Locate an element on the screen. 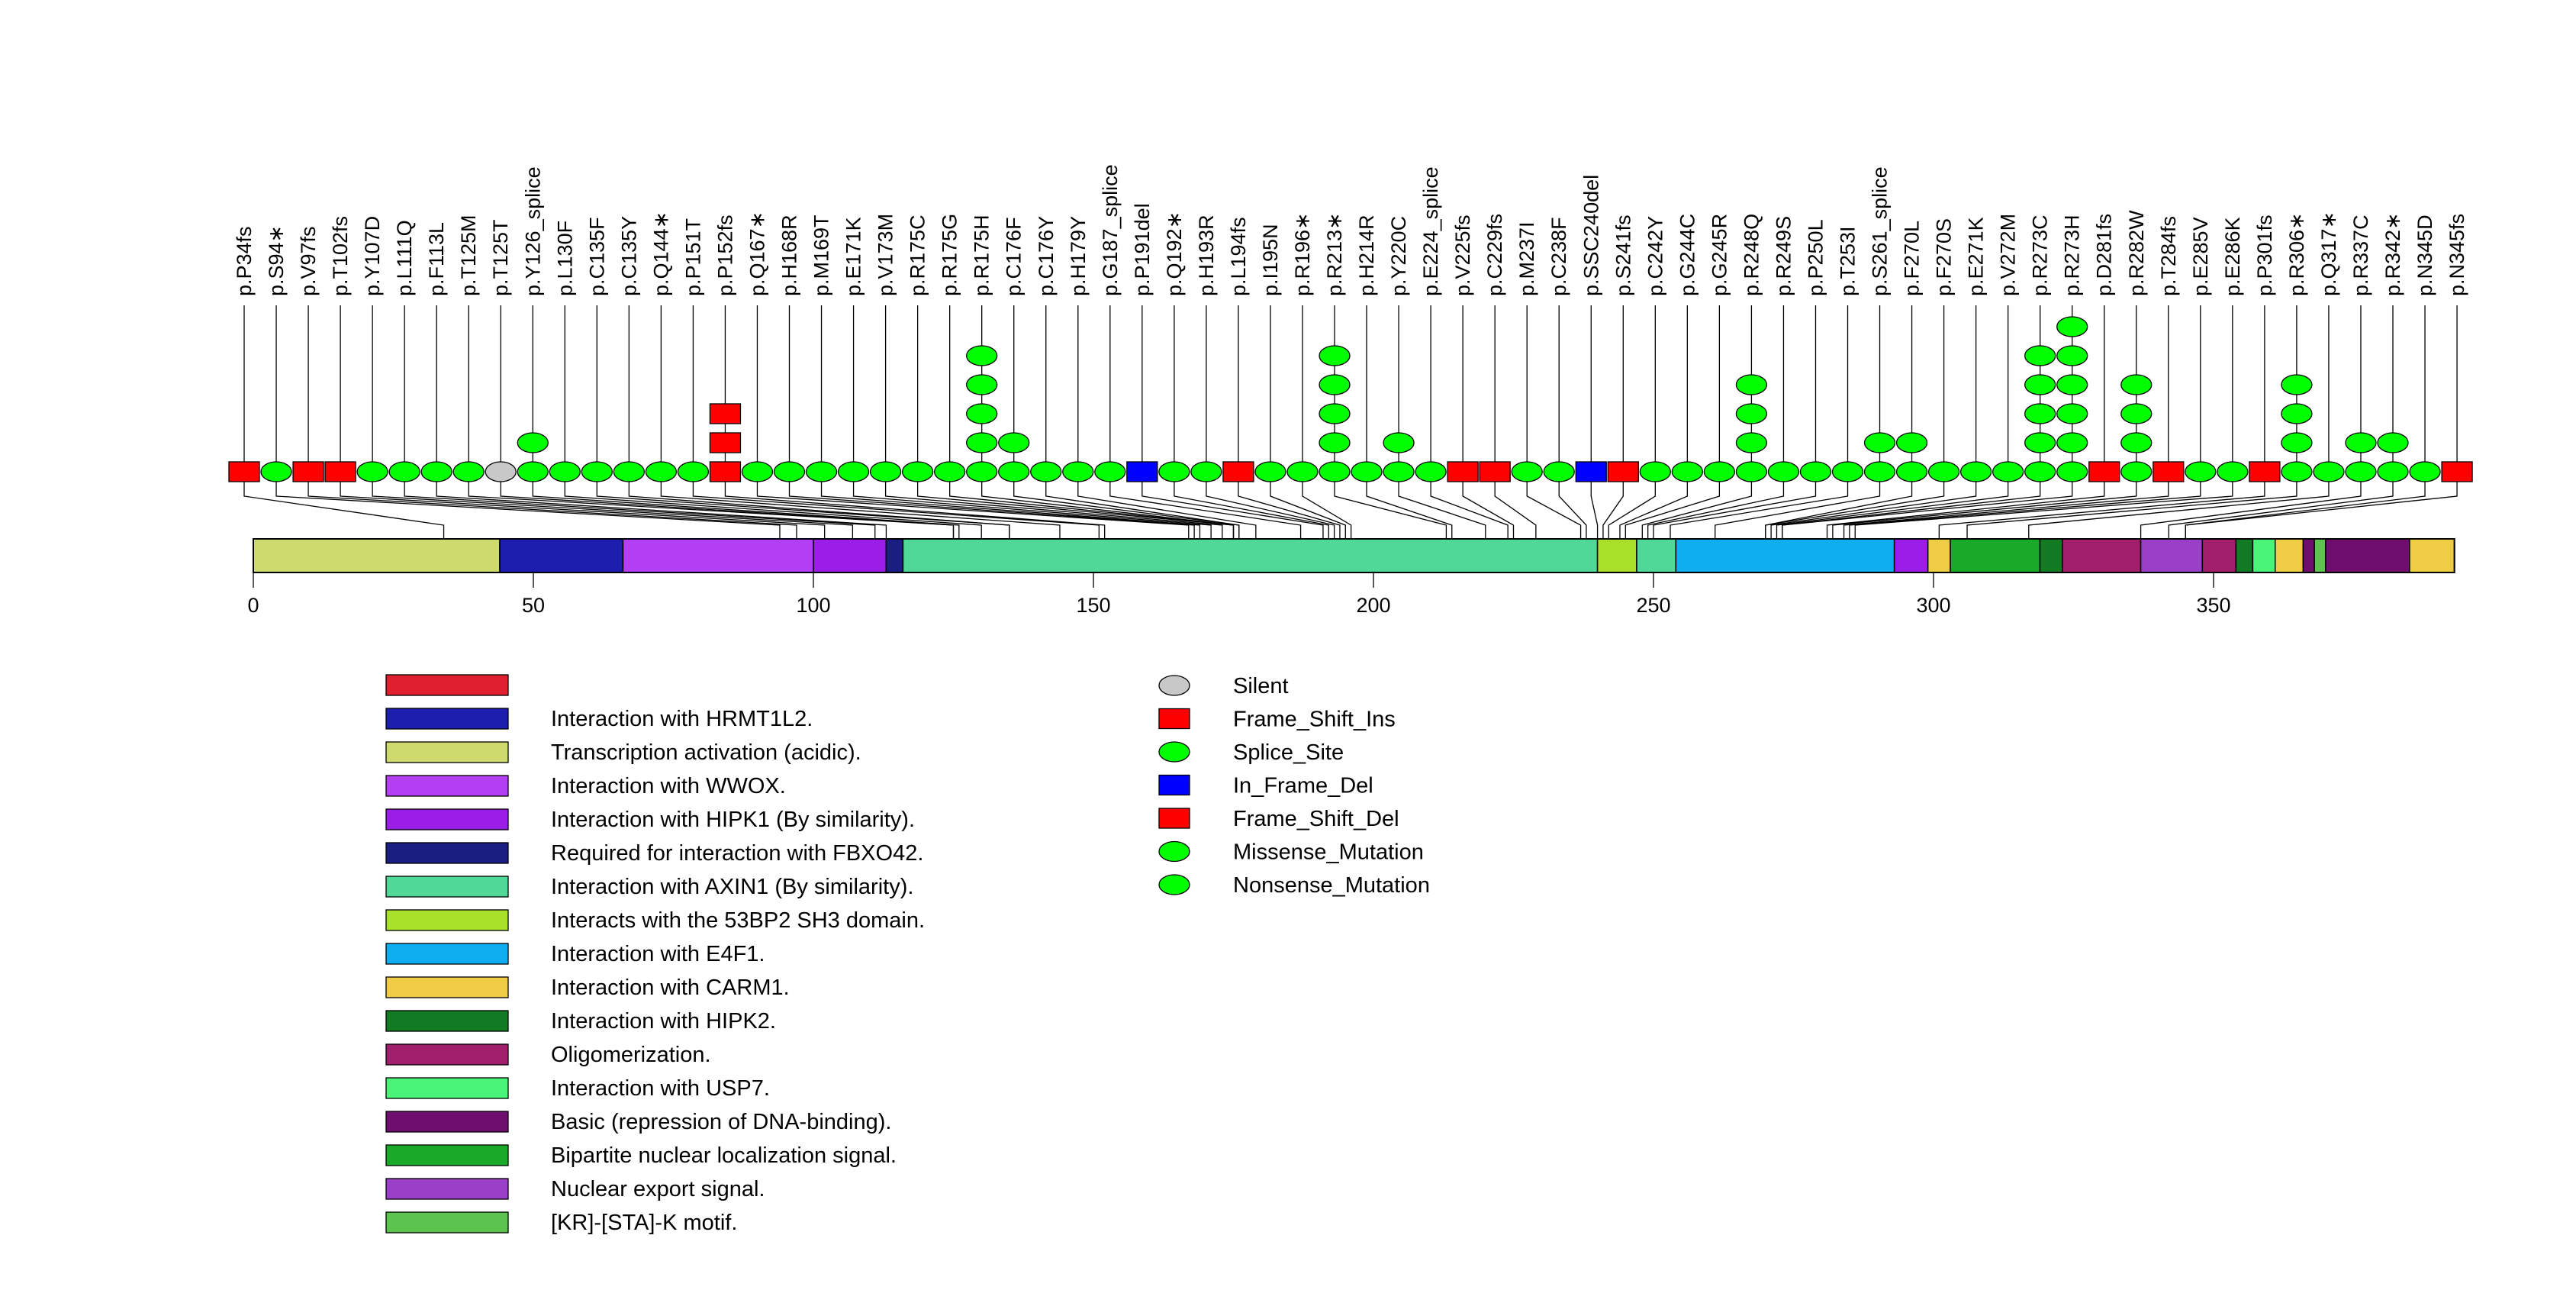  mutation-label: p.V173M is located at coordinates (885, 255).